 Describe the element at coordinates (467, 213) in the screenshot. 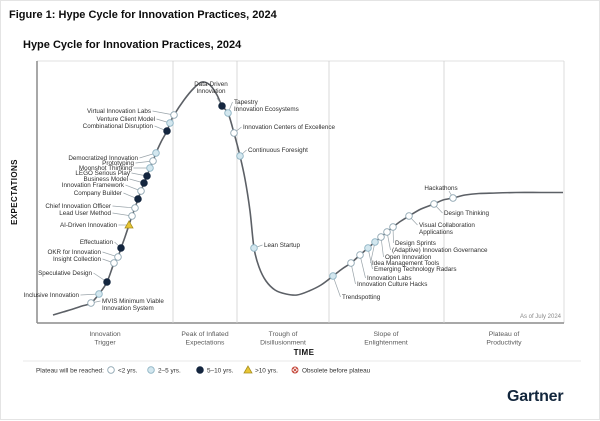

I see `item-label: Design Thinking` at that location.